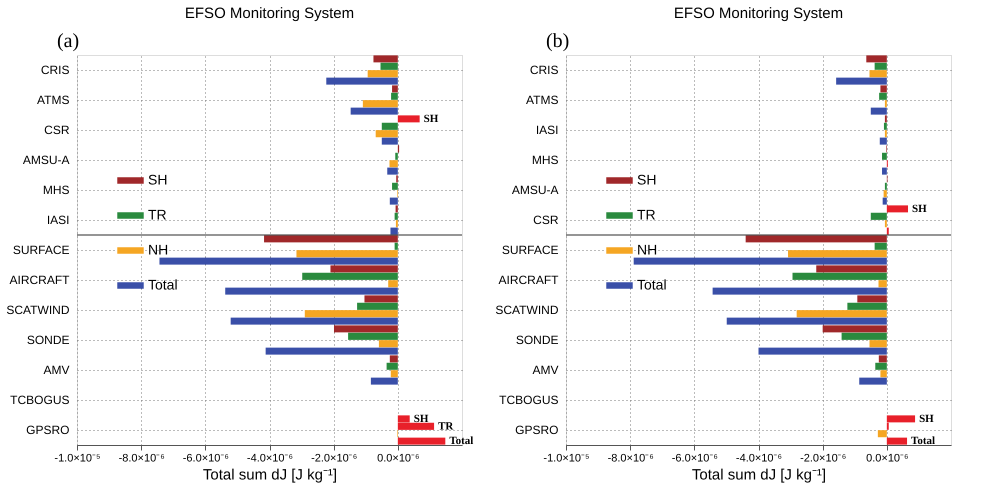  What do you see at coordinates (558, 41) in the screenshot?
I see `text: (b)` at bounding box center [558, 41].